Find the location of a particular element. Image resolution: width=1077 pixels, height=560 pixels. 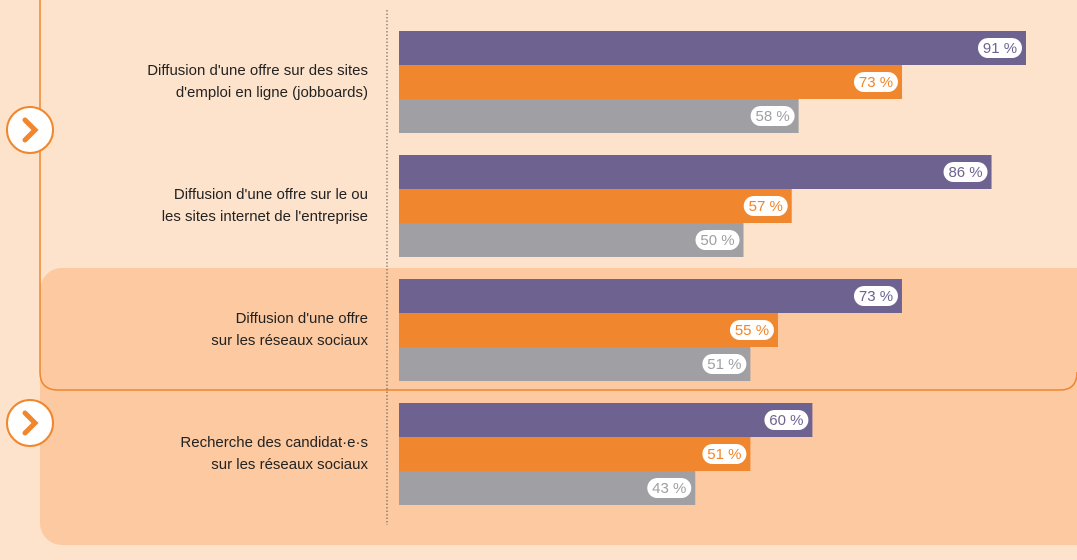

value-label: 55 % is located at coordinates (752, 330).